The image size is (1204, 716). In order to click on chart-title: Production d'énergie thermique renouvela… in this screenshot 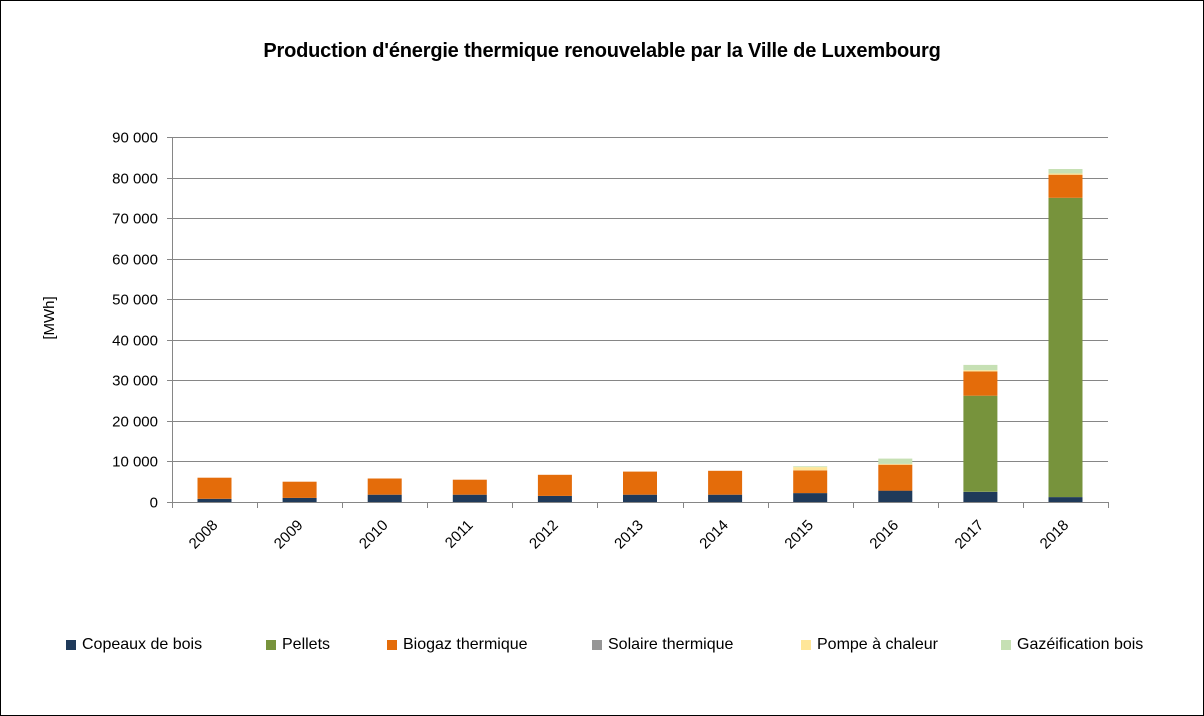, I will do `click(602, 51)`.